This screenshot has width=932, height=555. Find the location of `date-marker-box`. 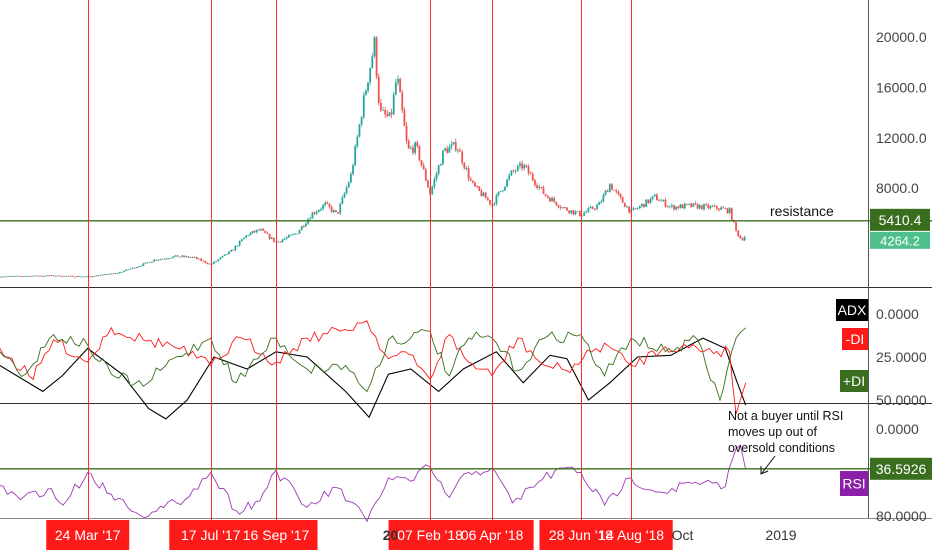

date-marker-box is located at coordinates (276, 535).